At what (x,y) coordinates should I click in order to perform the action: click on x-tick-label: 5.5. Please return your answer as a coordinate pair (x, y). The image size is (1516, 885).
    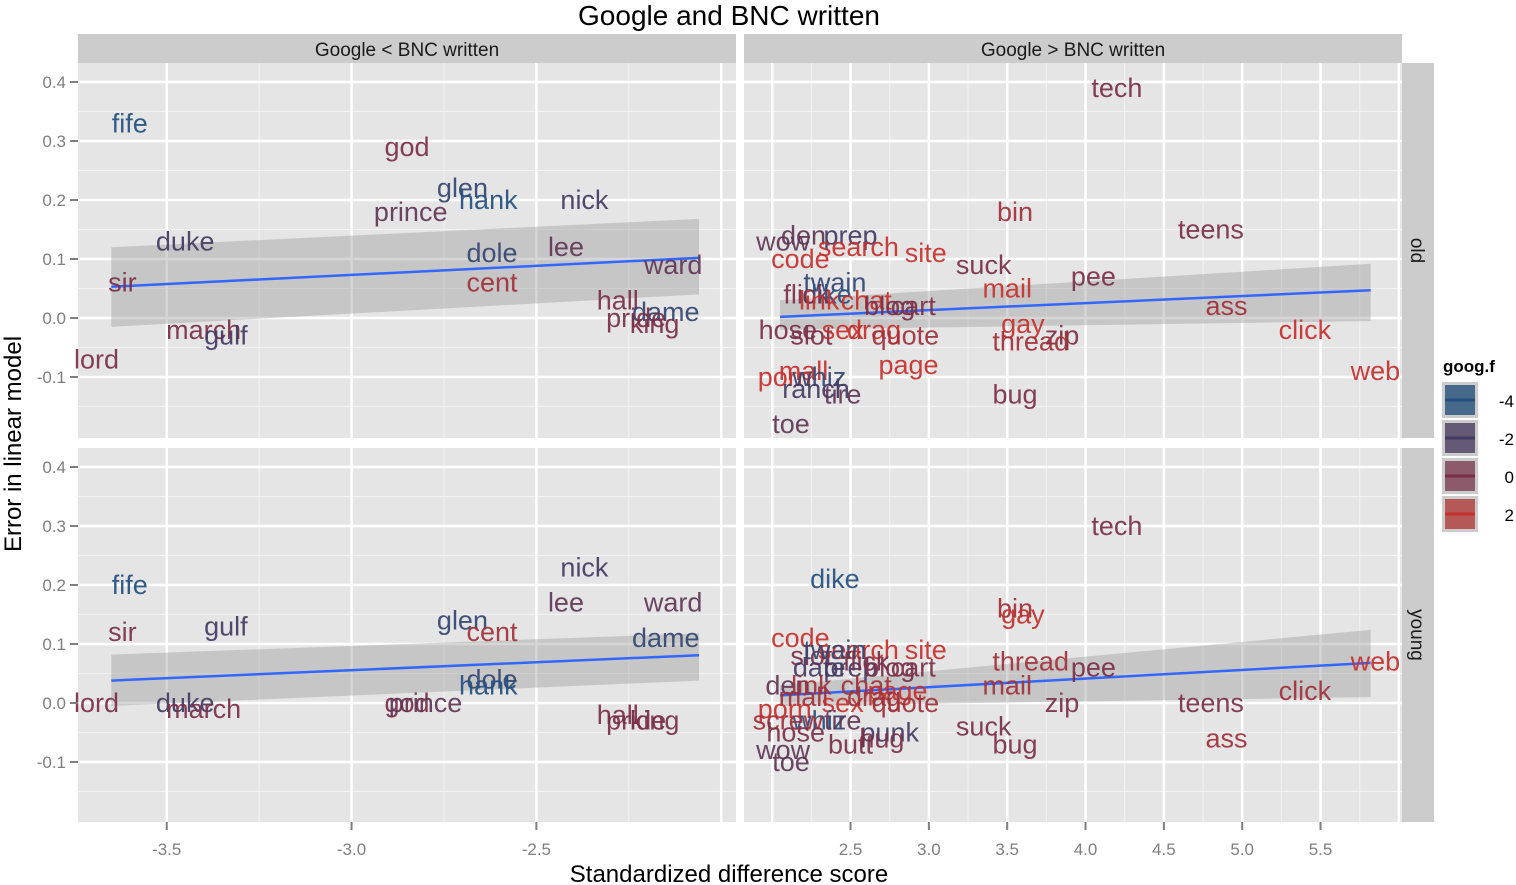
    Looking at the image, I should click on (1321, 849).